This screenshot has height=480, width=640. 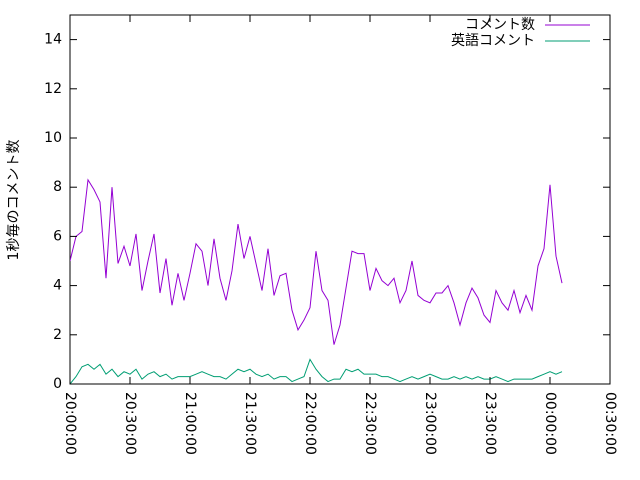 I want to click on x-tick-label: 20:00:00, so click(x=70, y=423).